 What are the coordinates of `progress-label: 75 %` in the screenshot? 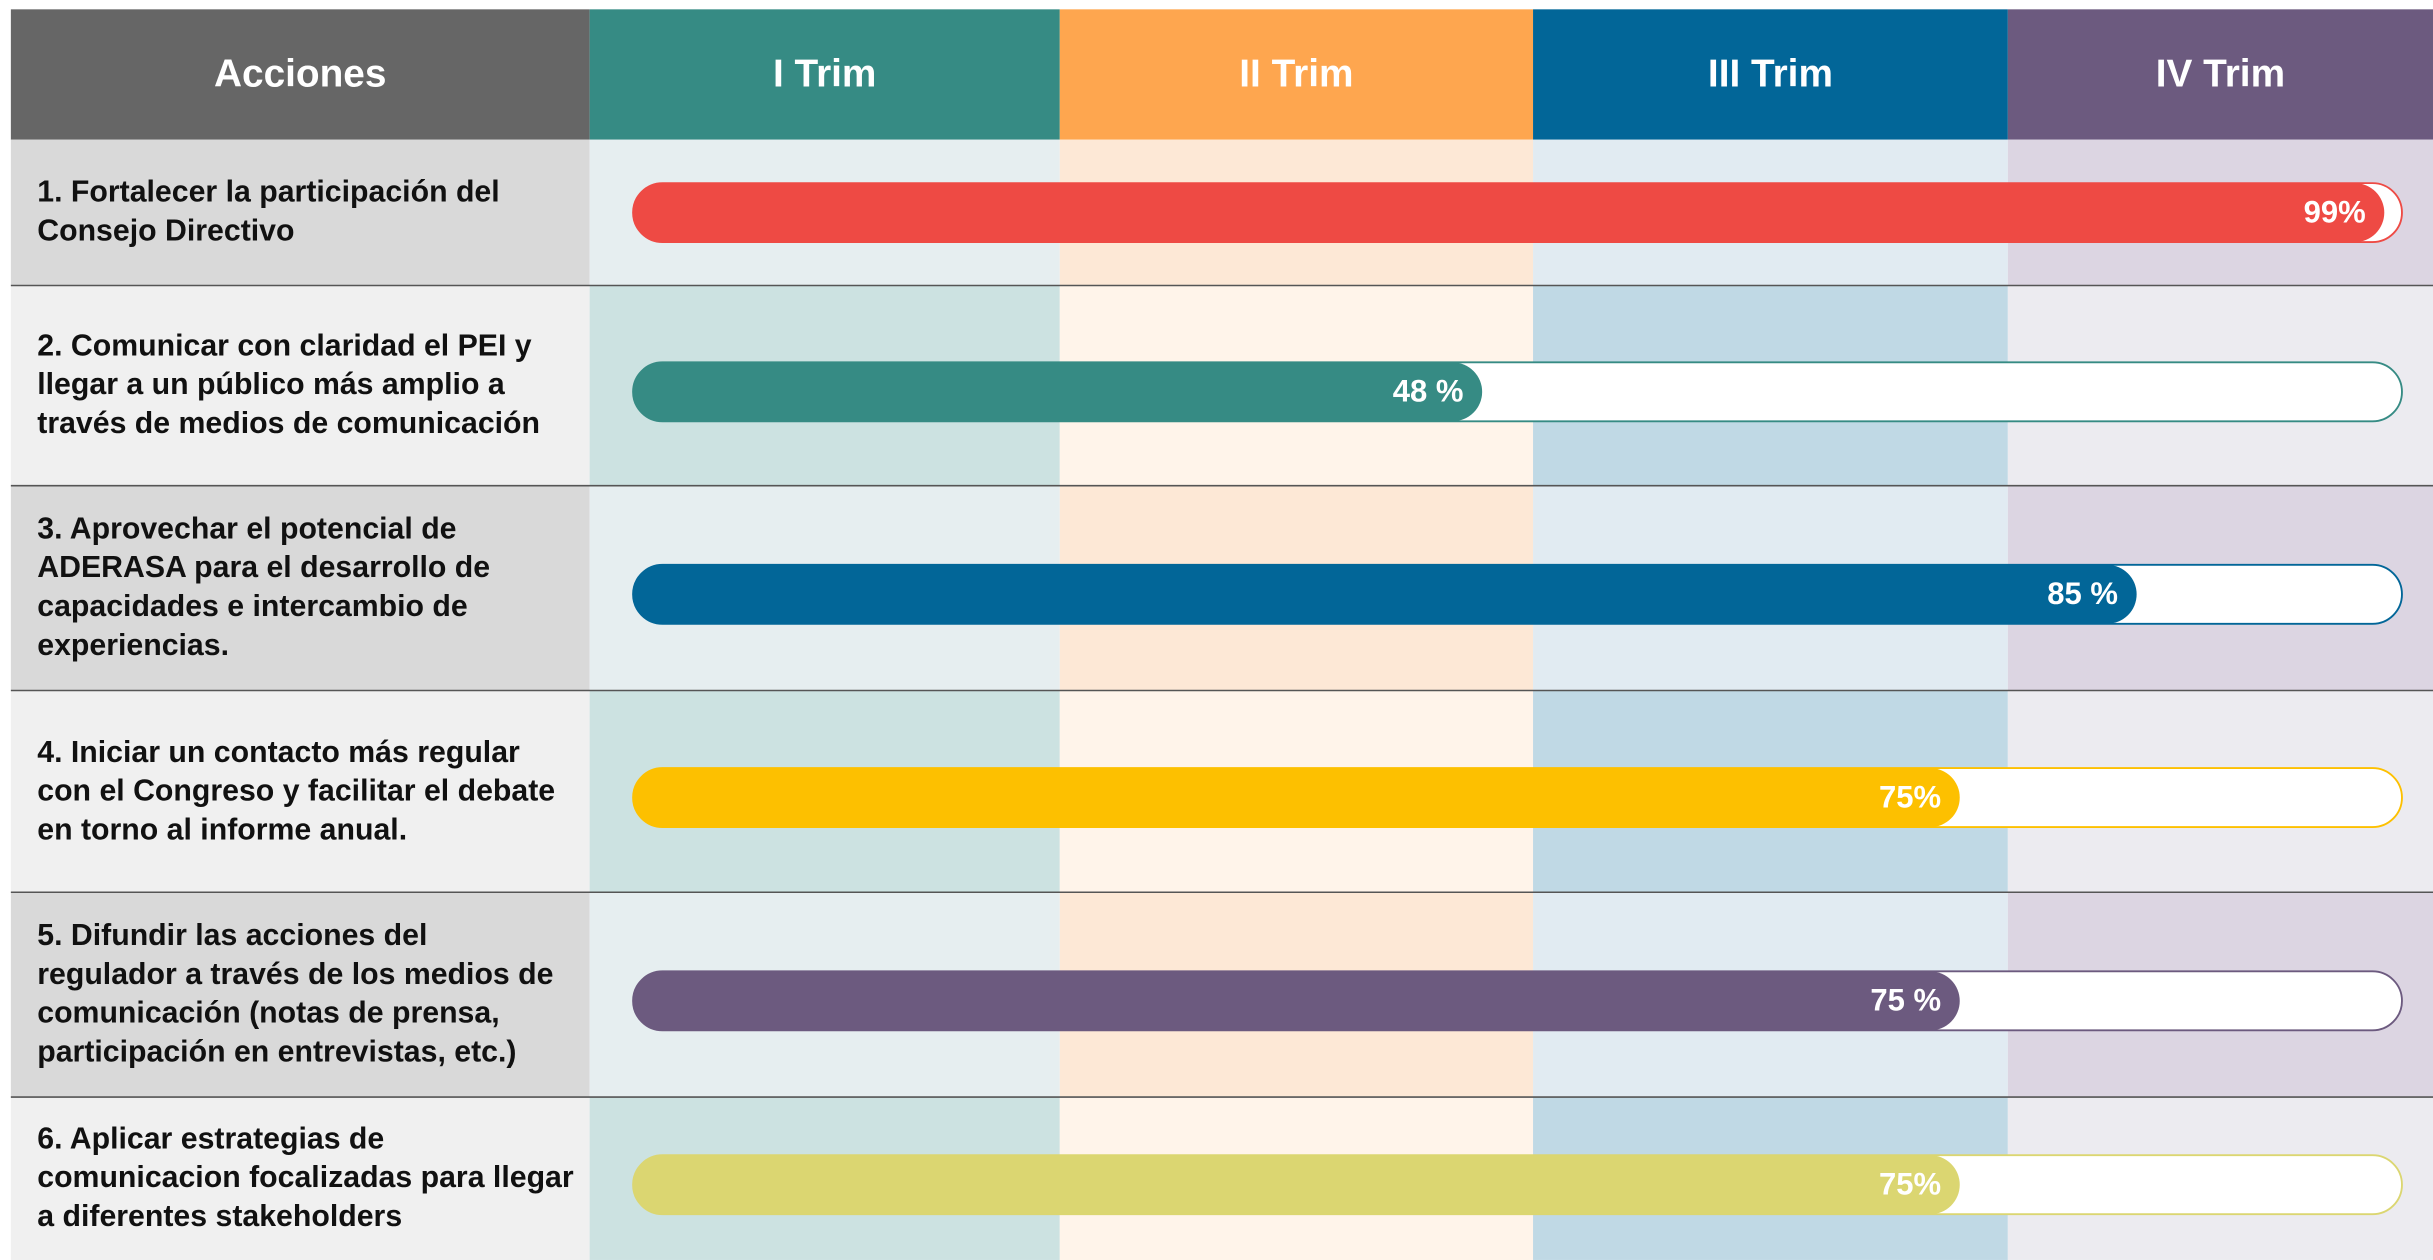 It's located at (1905, 1000).